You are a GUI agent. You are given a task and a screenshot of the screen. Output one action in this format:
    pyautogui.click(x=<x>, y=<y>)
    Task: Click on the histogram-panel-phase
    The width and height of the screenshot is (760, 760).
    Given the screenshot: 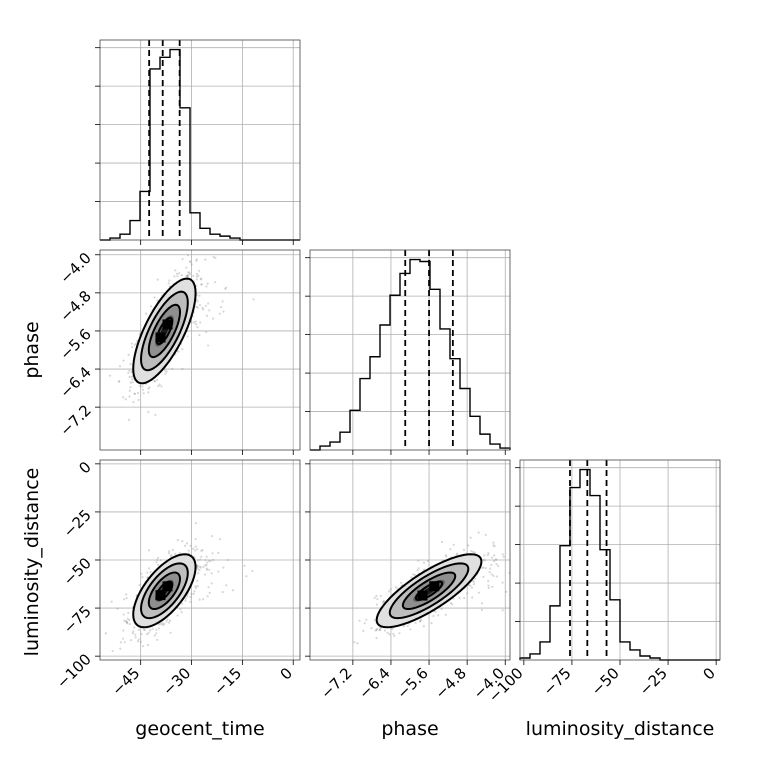 What is the action you would take?
    pyautogui.click(x=408, y=352)
    